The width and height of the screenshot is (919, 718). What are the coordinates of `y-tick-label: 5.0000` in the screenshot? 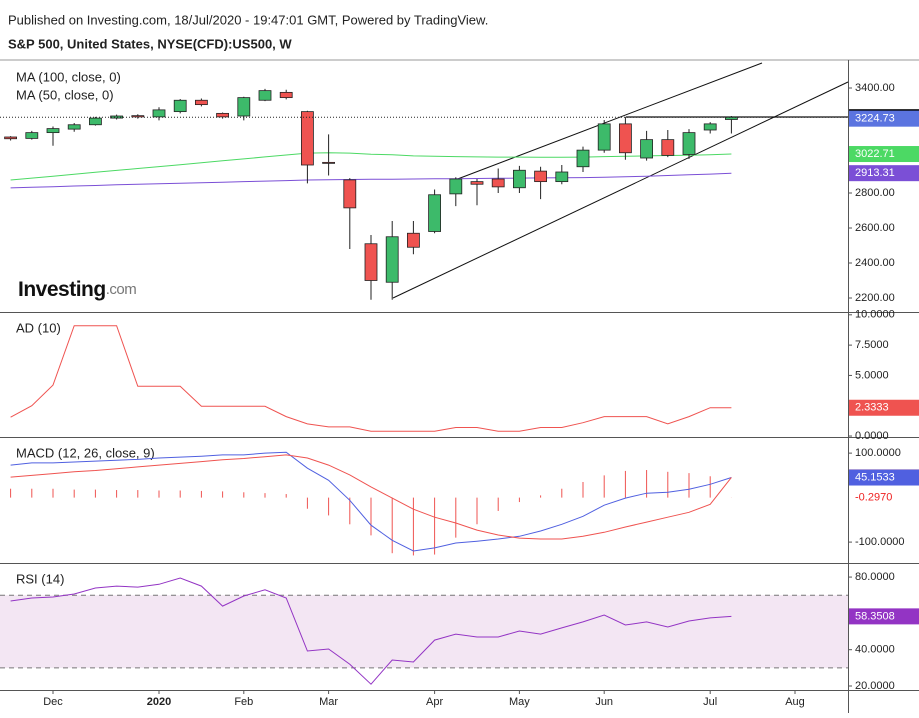 It's located at (872, 375).